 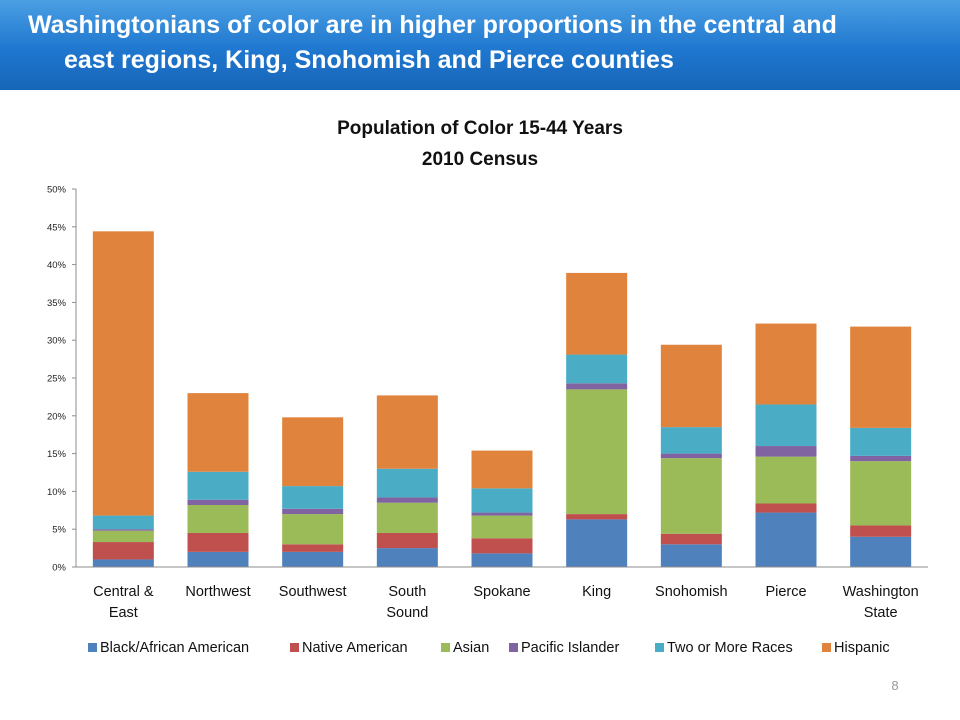 I want to click on chart-subtitle: 2010 Census, so click(x=480, y=159).